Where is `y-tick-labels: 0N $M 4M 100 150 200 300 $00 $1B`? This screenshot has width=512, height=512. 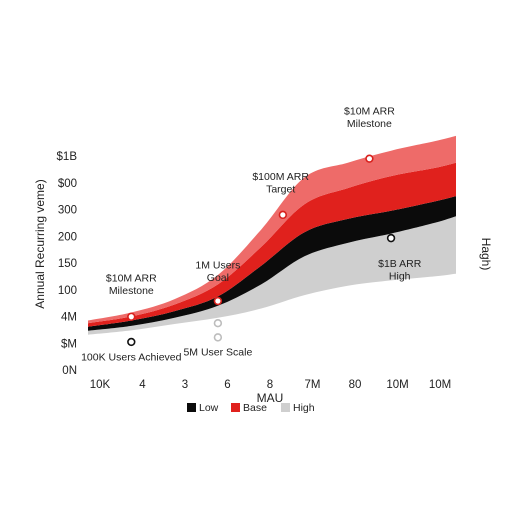
y-tick-labels: 0N $M 4M 100 150 200 300 $00 $1B is located at coordinates (67, 264).